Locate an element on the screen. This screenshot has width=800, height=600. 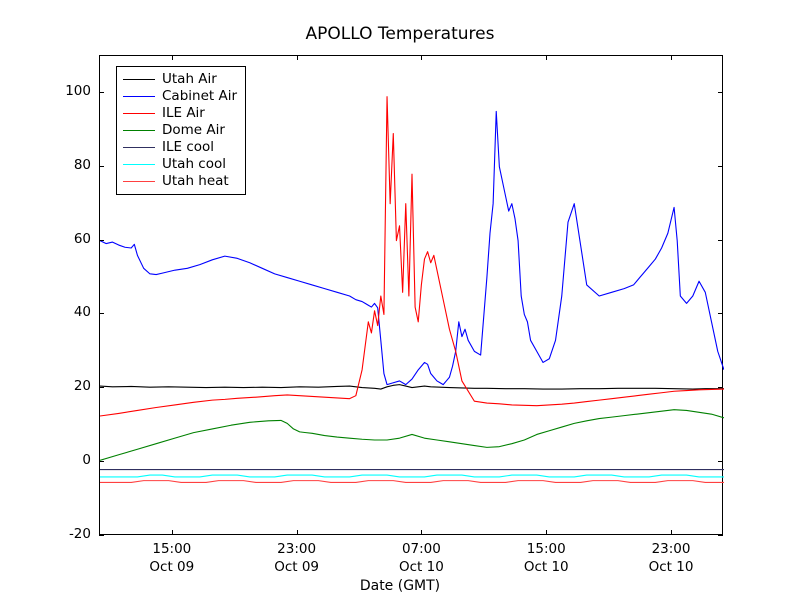
legend-item: ILE cool is located at coordinates (180, 147).